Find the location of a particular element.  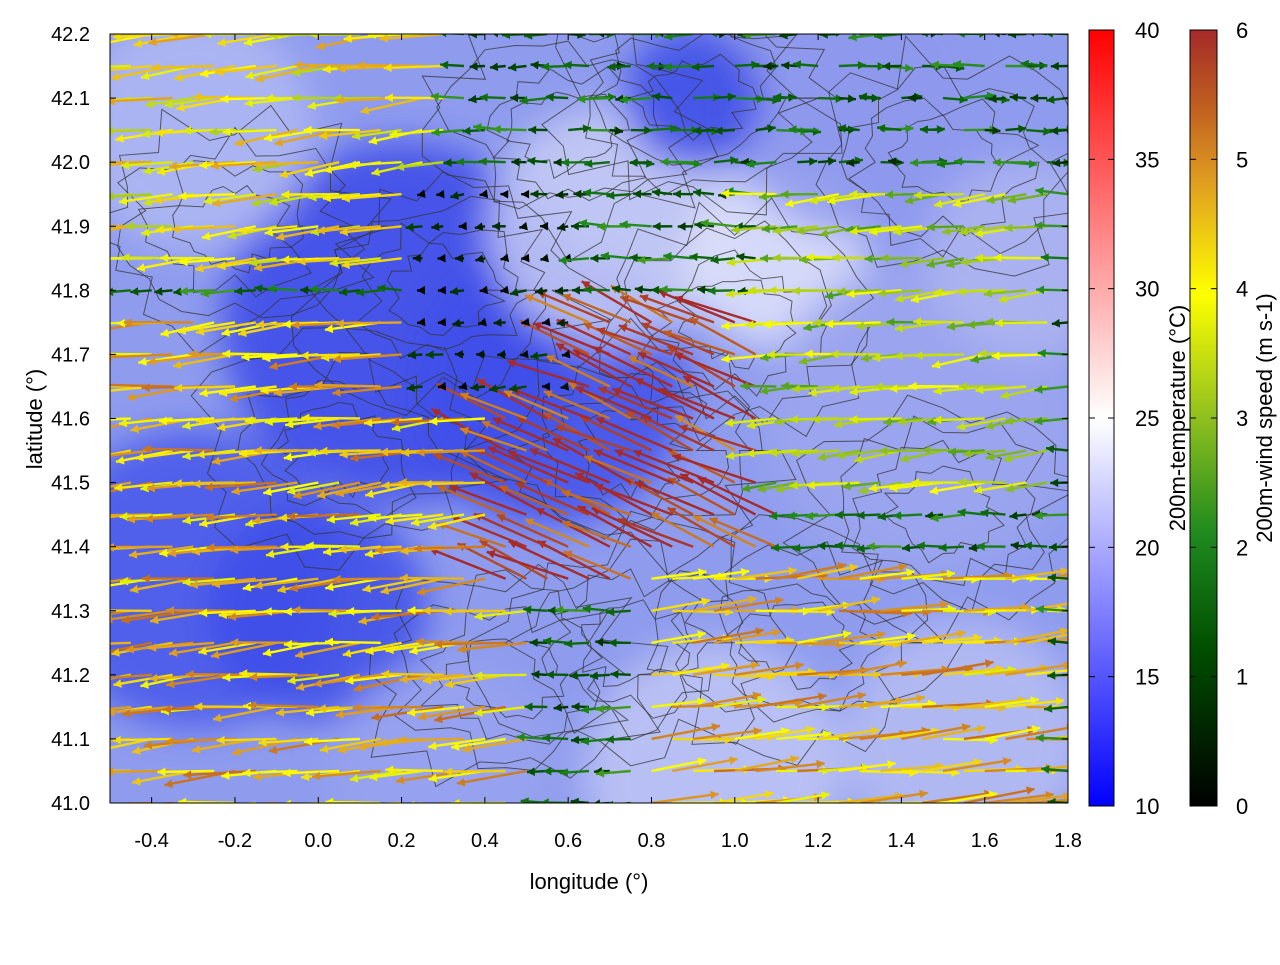

y-tick-label: 41.8 is located at coordinates (70, 291).